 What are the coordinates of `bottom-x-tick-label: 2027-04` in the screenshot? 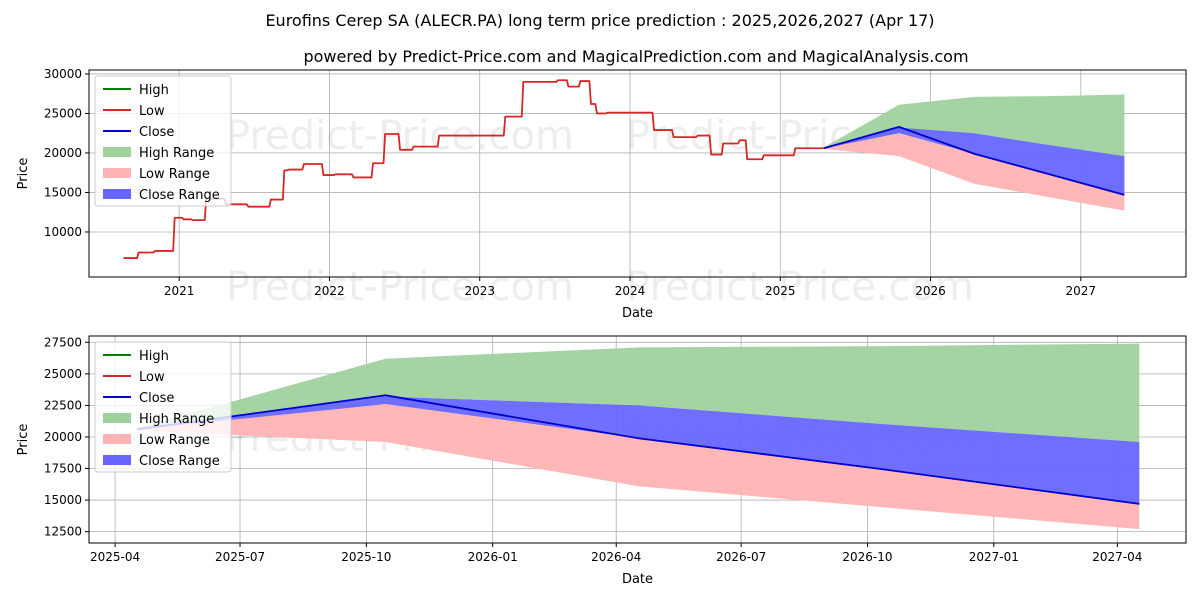 It's located at (1117, 557).